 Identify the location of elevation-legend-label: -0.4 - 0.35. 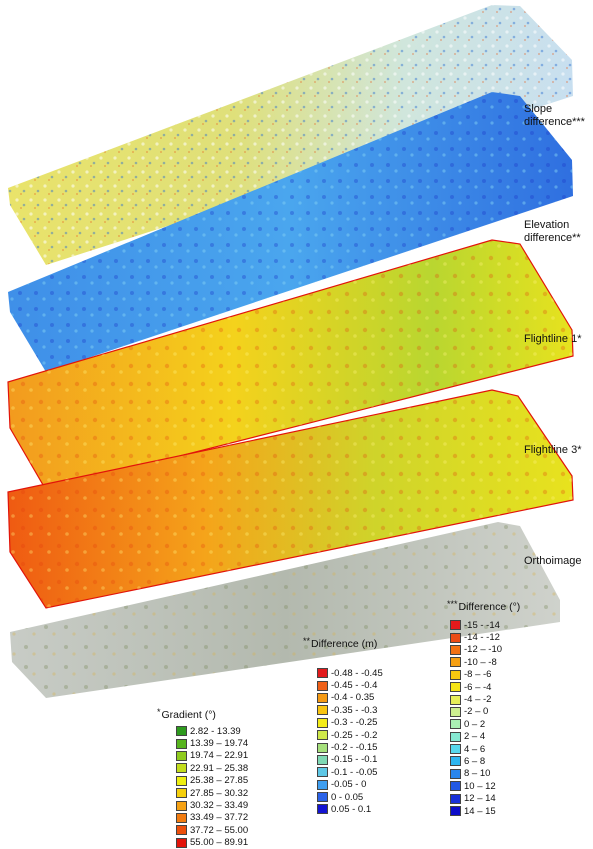
(353, 698).